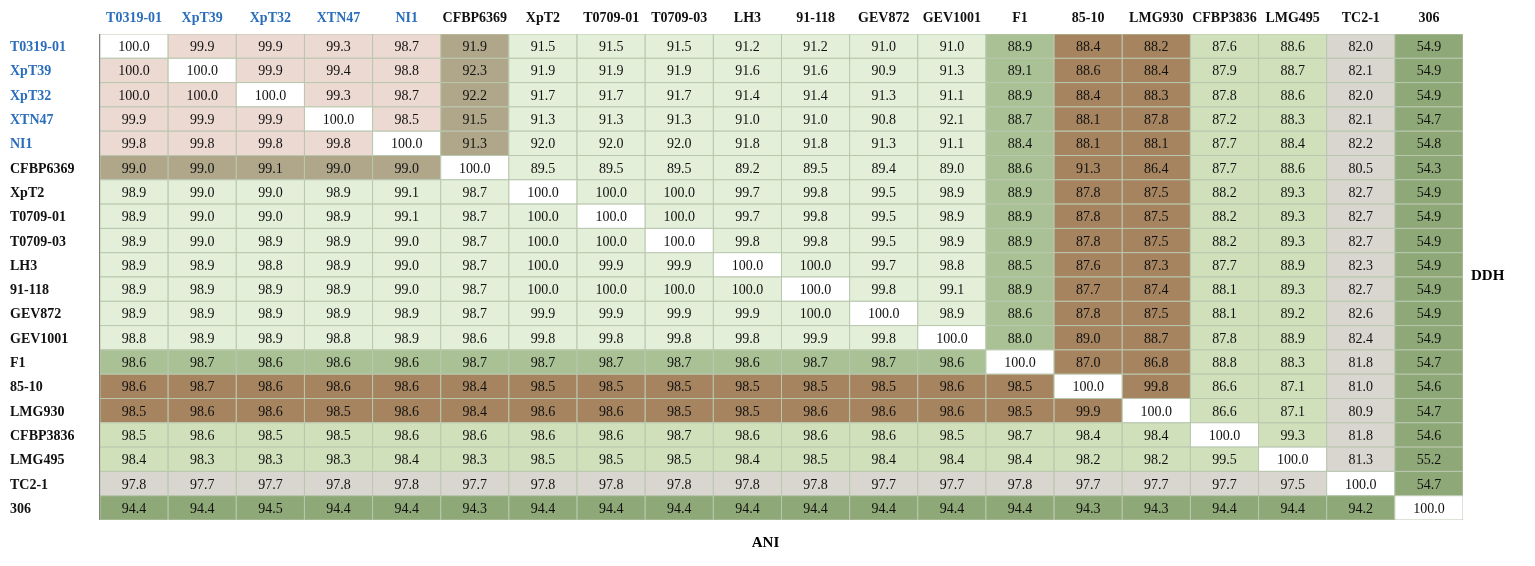 The width and height of the screenshot is (1535, 566). What do you see at coordinates (1156, 435) in the screenshot?
I see `data-label: 98.4` at bounding box center [1156, 435].